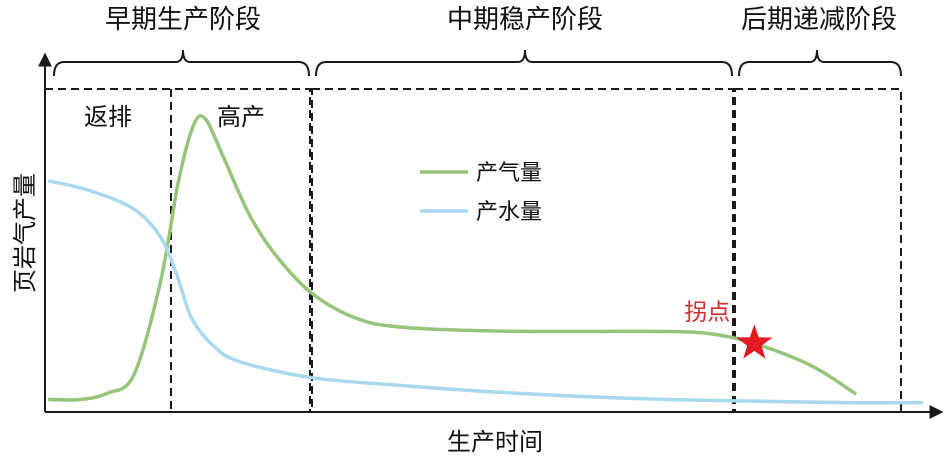 The width and height of the screenshot is (950, 460). Describe the element at coordinates (525, 20) in the screenshot. I see `stage-label-middle: 中期稳产阶段` at that location.